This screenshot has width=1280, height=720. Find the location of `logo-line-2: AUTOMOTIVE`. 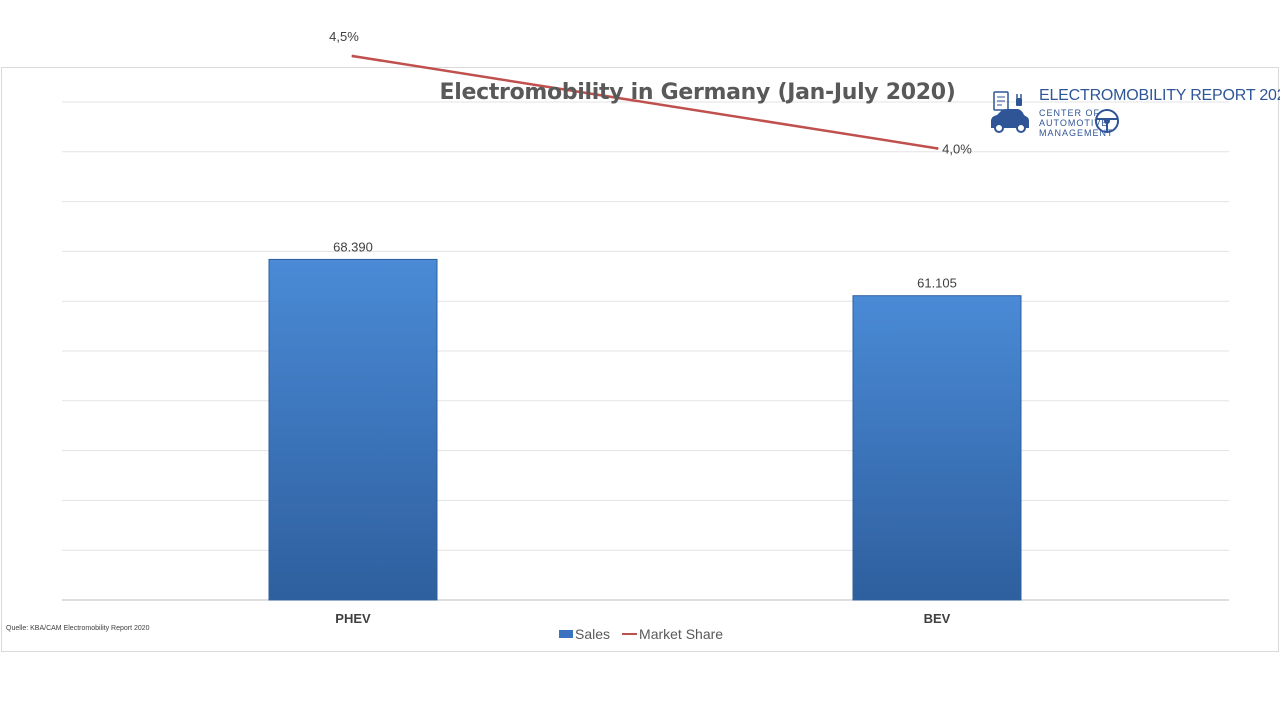

logo-line-2: AUTOMOTIVE is located at coordinates (1074, 123).